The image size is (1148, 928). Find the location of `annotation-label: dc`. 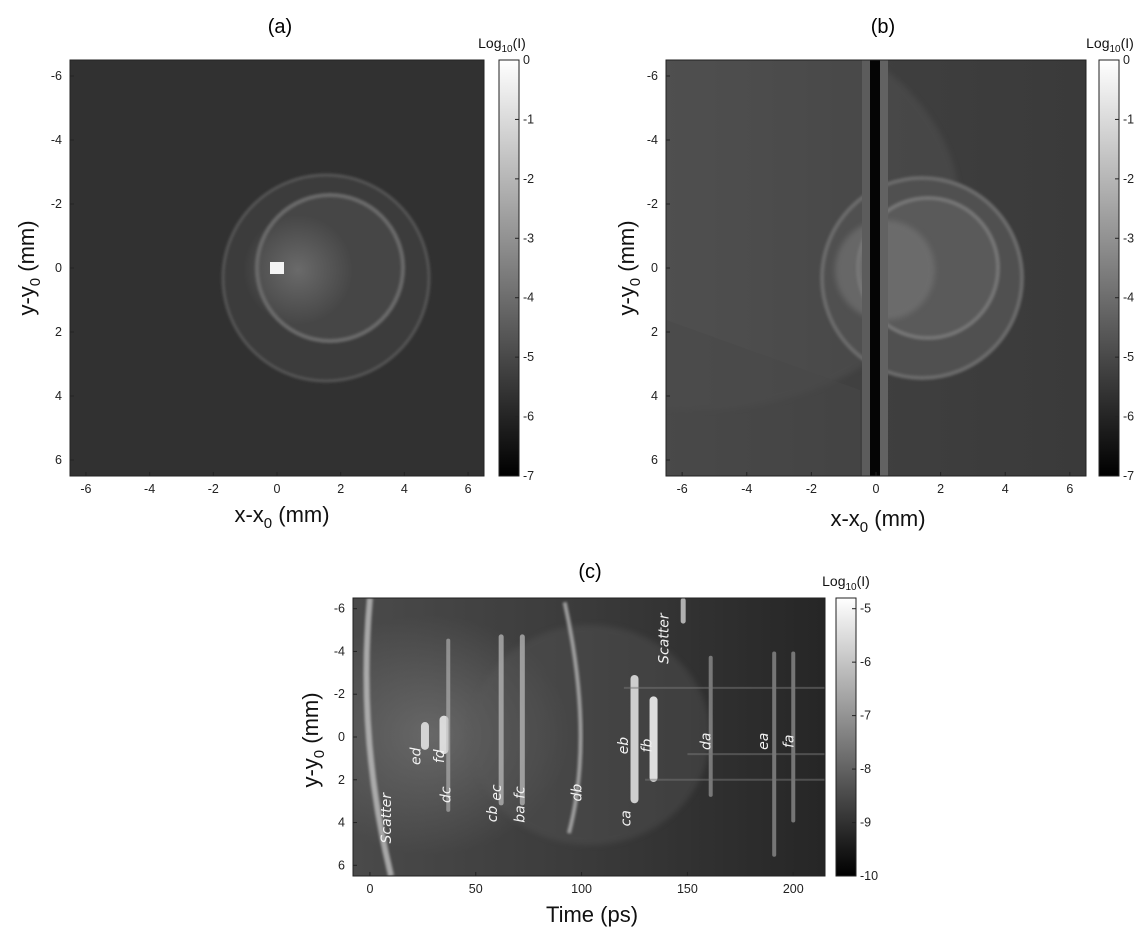

annotation-label: dc is located at coordinates (446, 794).